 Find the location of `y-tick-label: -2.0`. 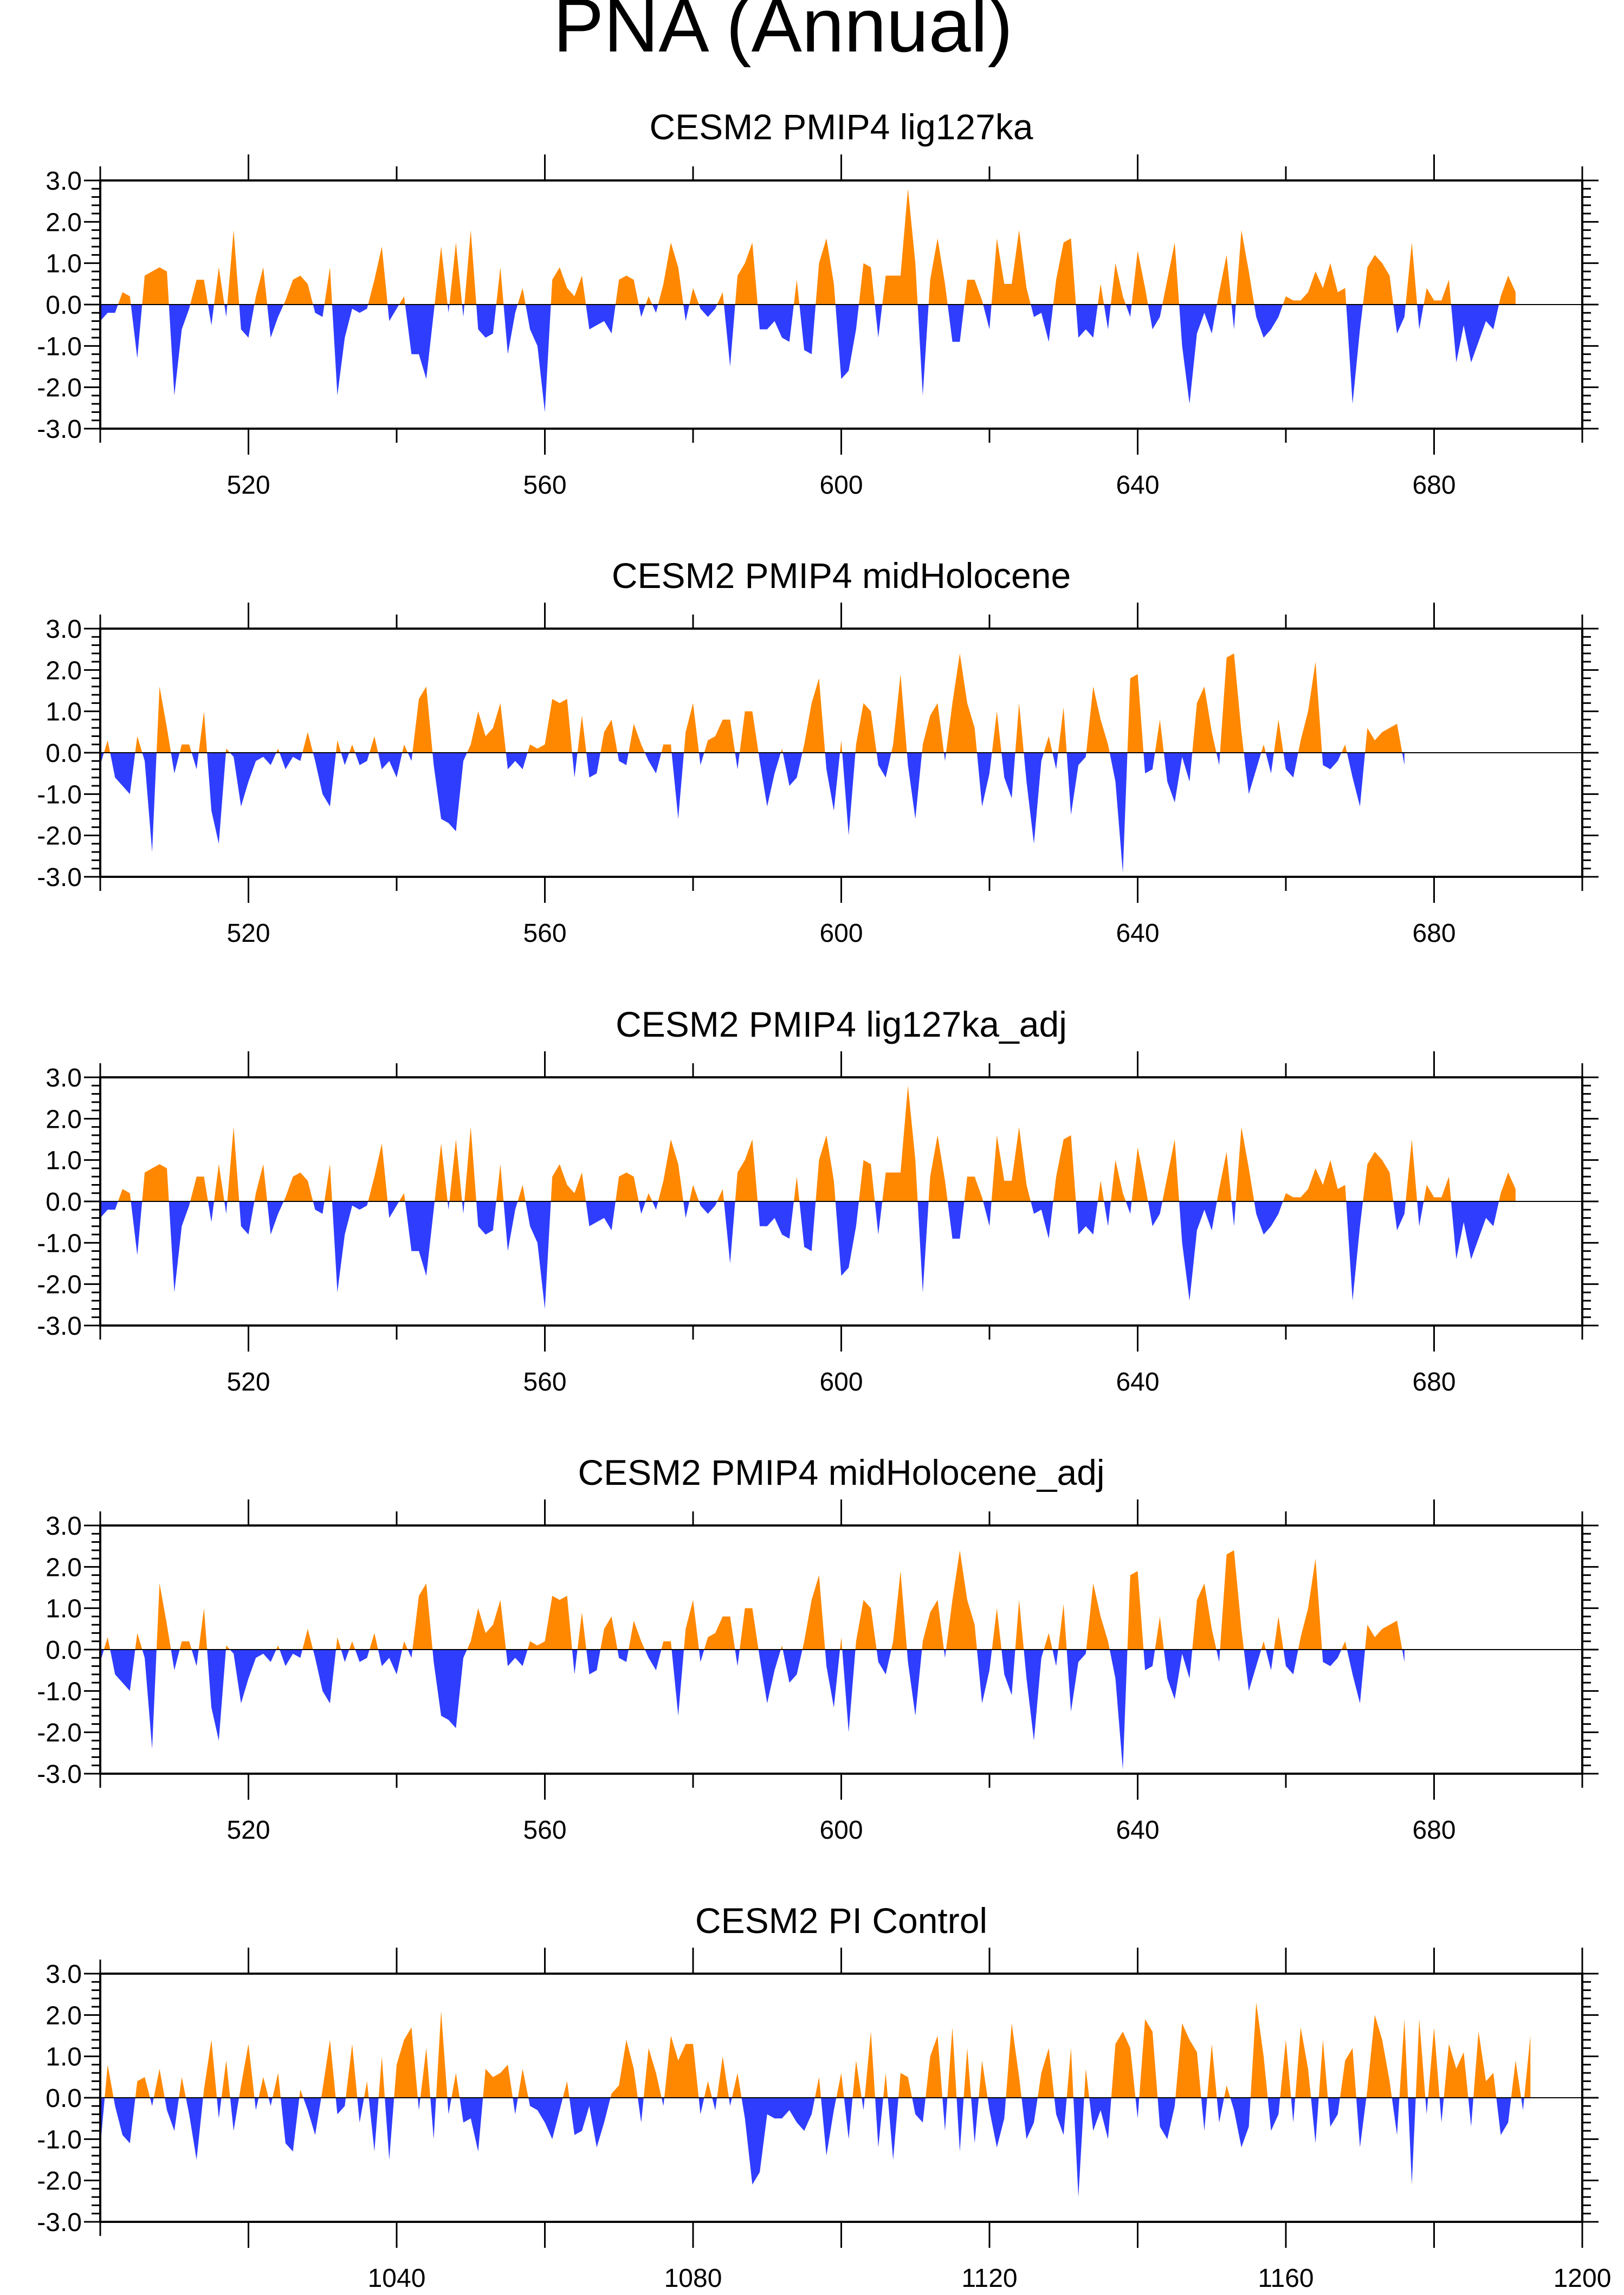

y-tick-label: -2.0 is located at coordinates (59, 1285).